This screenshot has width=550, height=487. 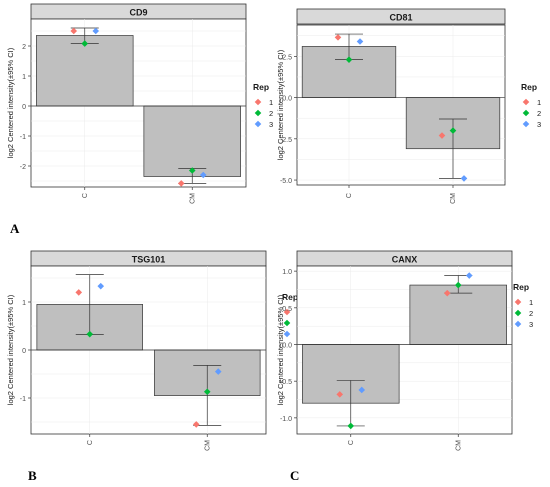 I want to click on panel-title: CD9, so click(x=138, y=13).